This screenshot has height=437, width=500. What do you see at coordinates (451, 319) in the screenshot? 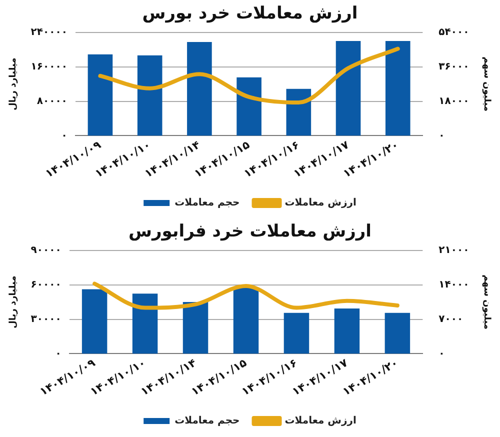
I see `y2-tick-label: ۷۰۰۰` at bounding box center [451, 319].